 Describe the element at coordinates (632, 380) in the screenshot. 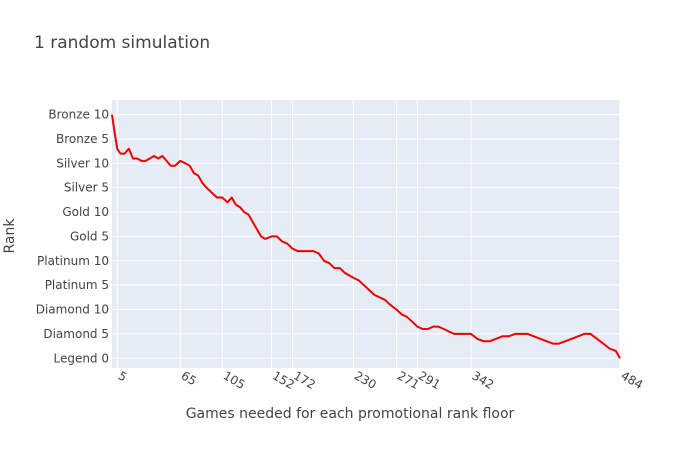

I see `x-tick-label: 484` at that location.